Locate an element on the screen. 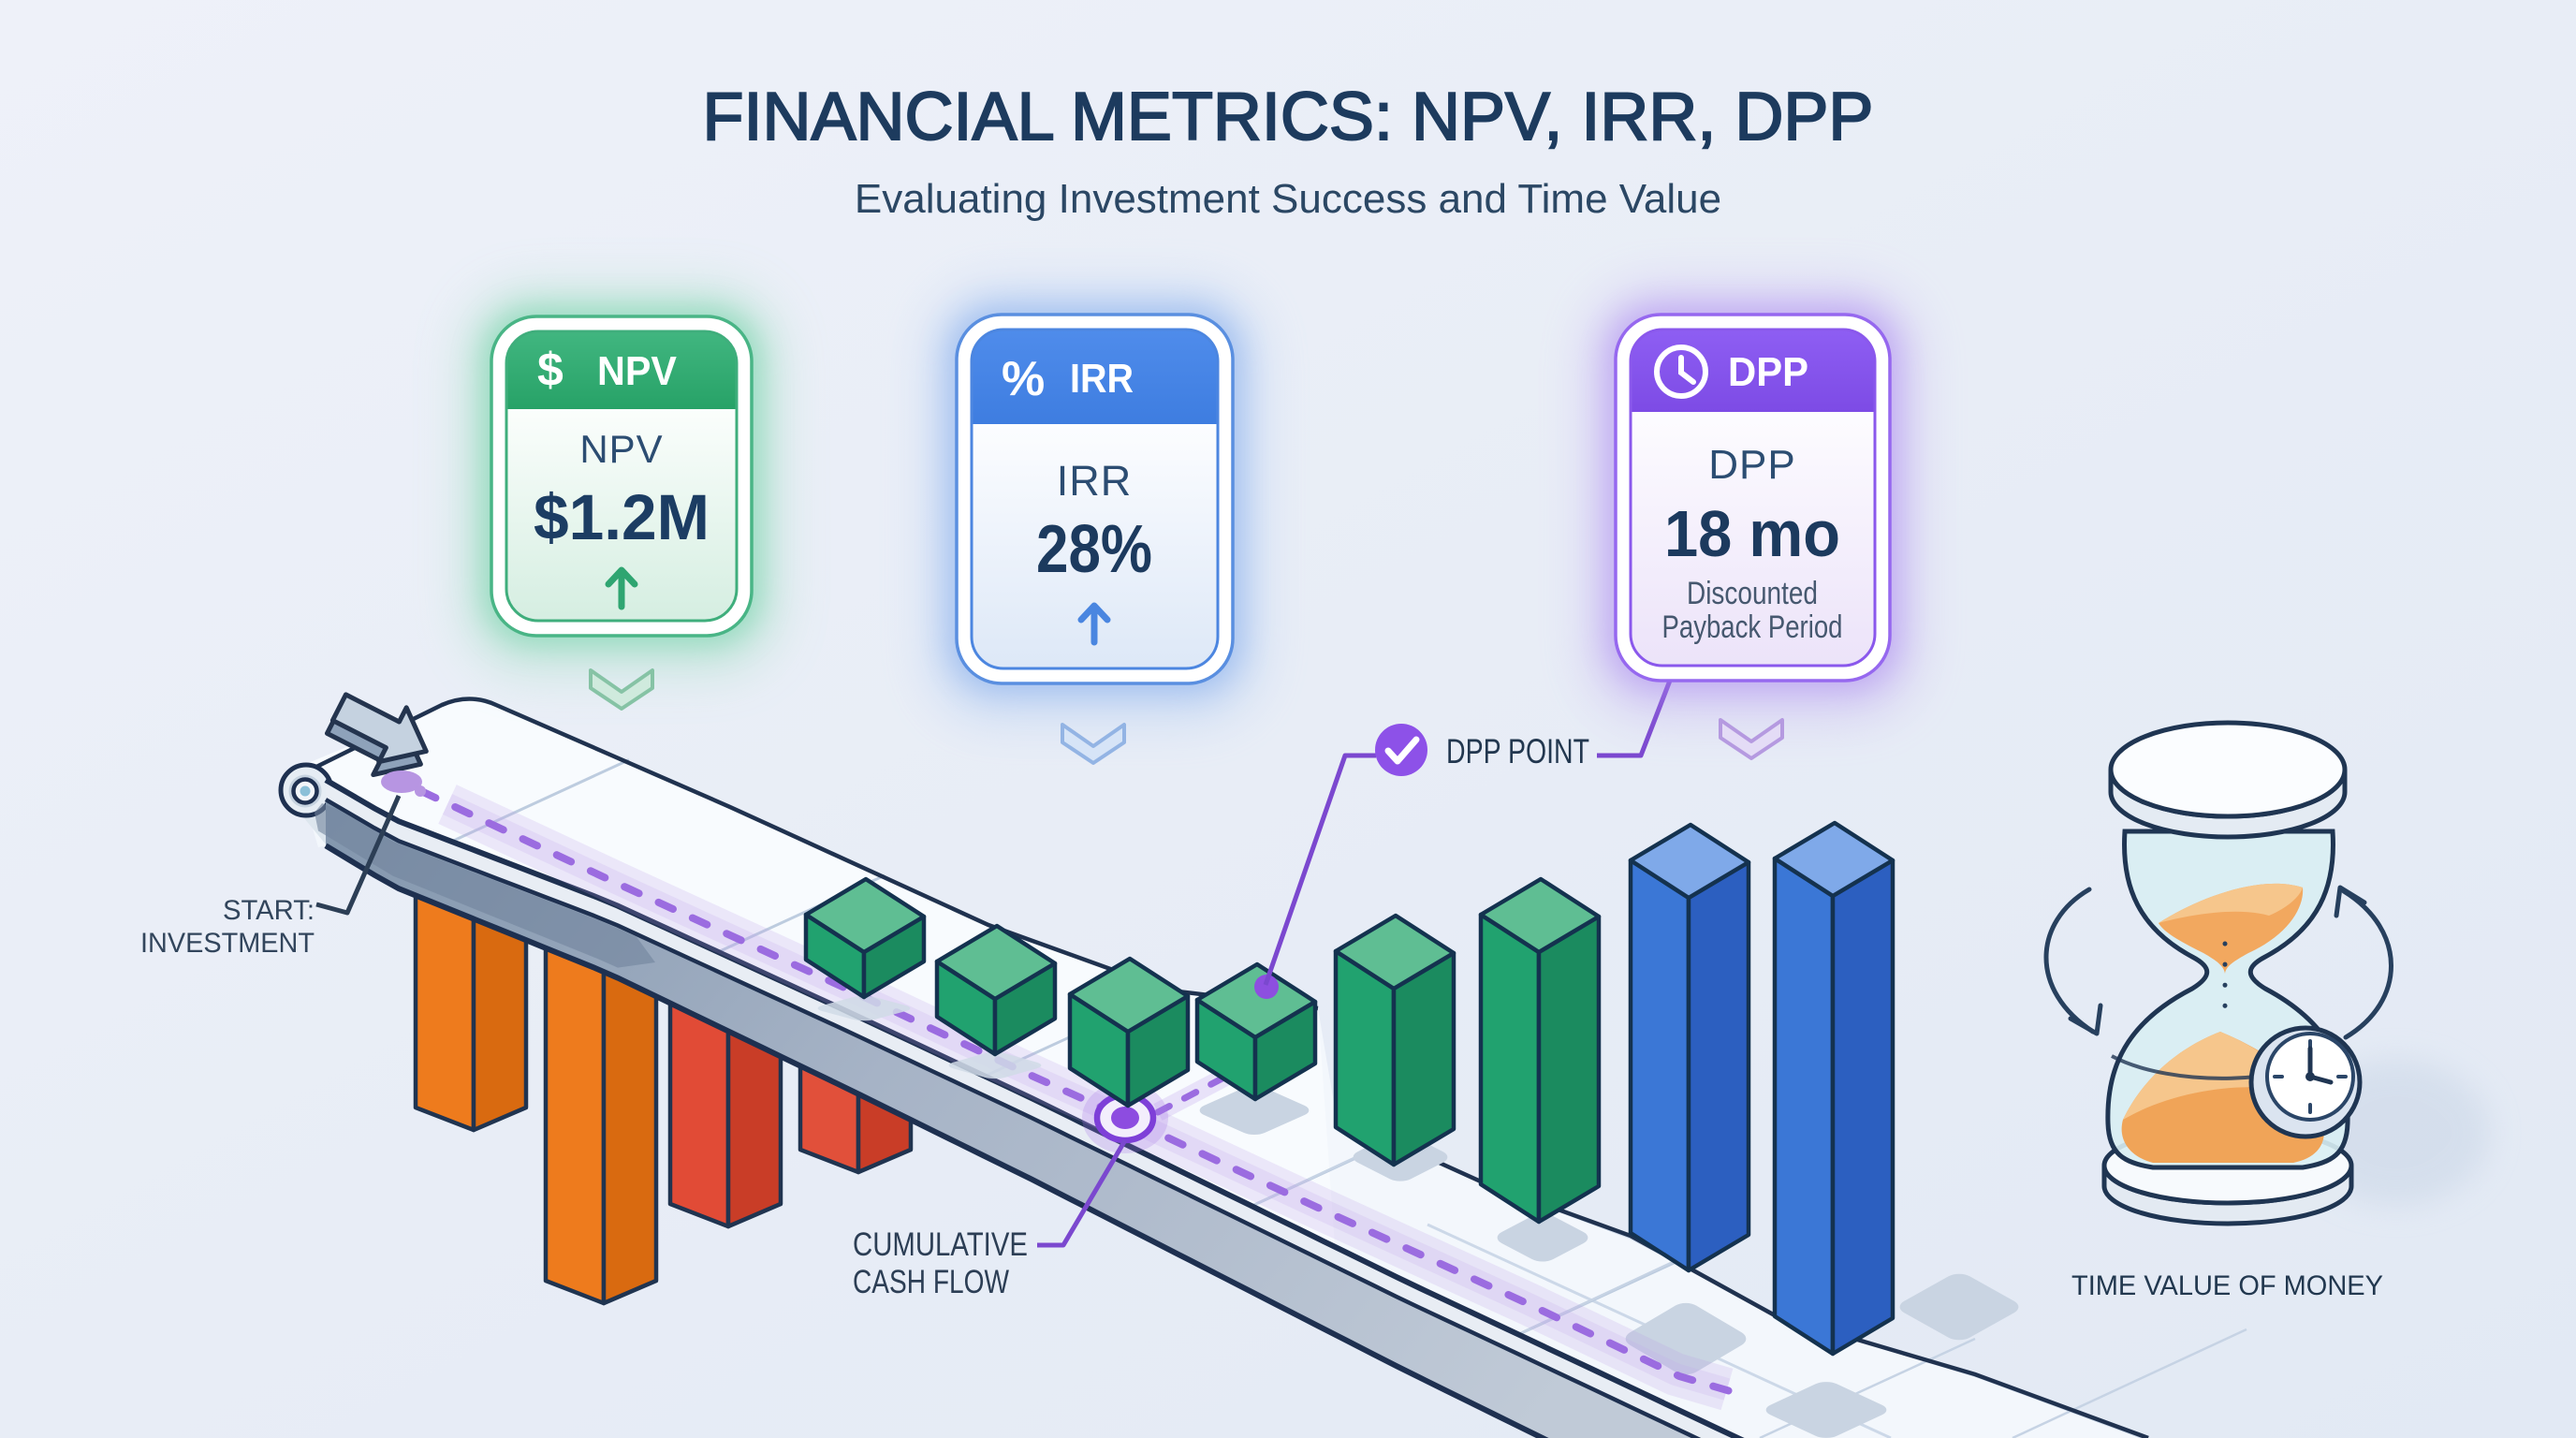 This screenshot has height=1438, width=2576. svg-text: CUMULATIVE is located at coordinates (940, 1244).